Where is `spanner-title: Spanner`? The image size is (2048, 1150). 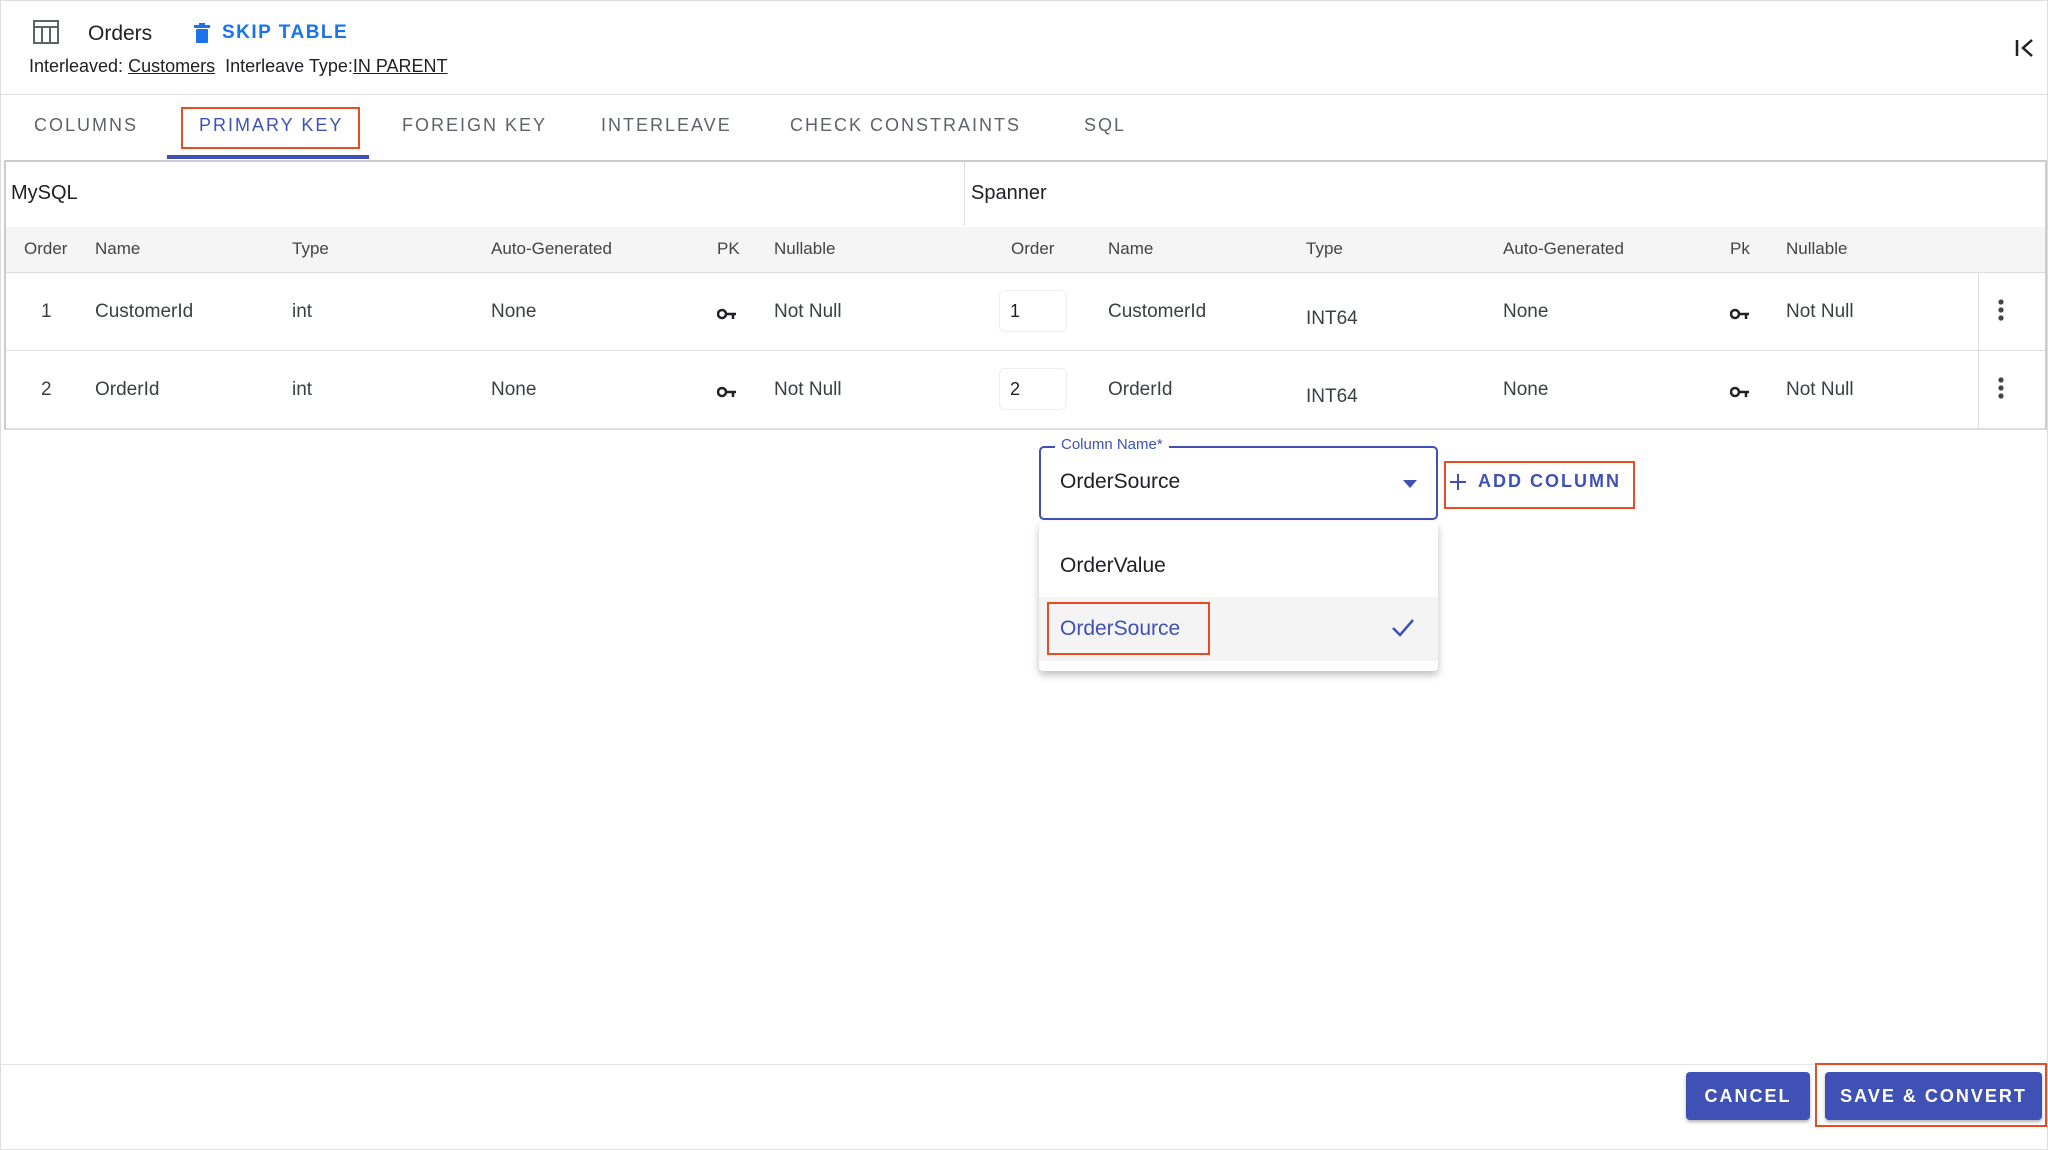 spanner-title: Spanner is located at coordinates (1009, 193).